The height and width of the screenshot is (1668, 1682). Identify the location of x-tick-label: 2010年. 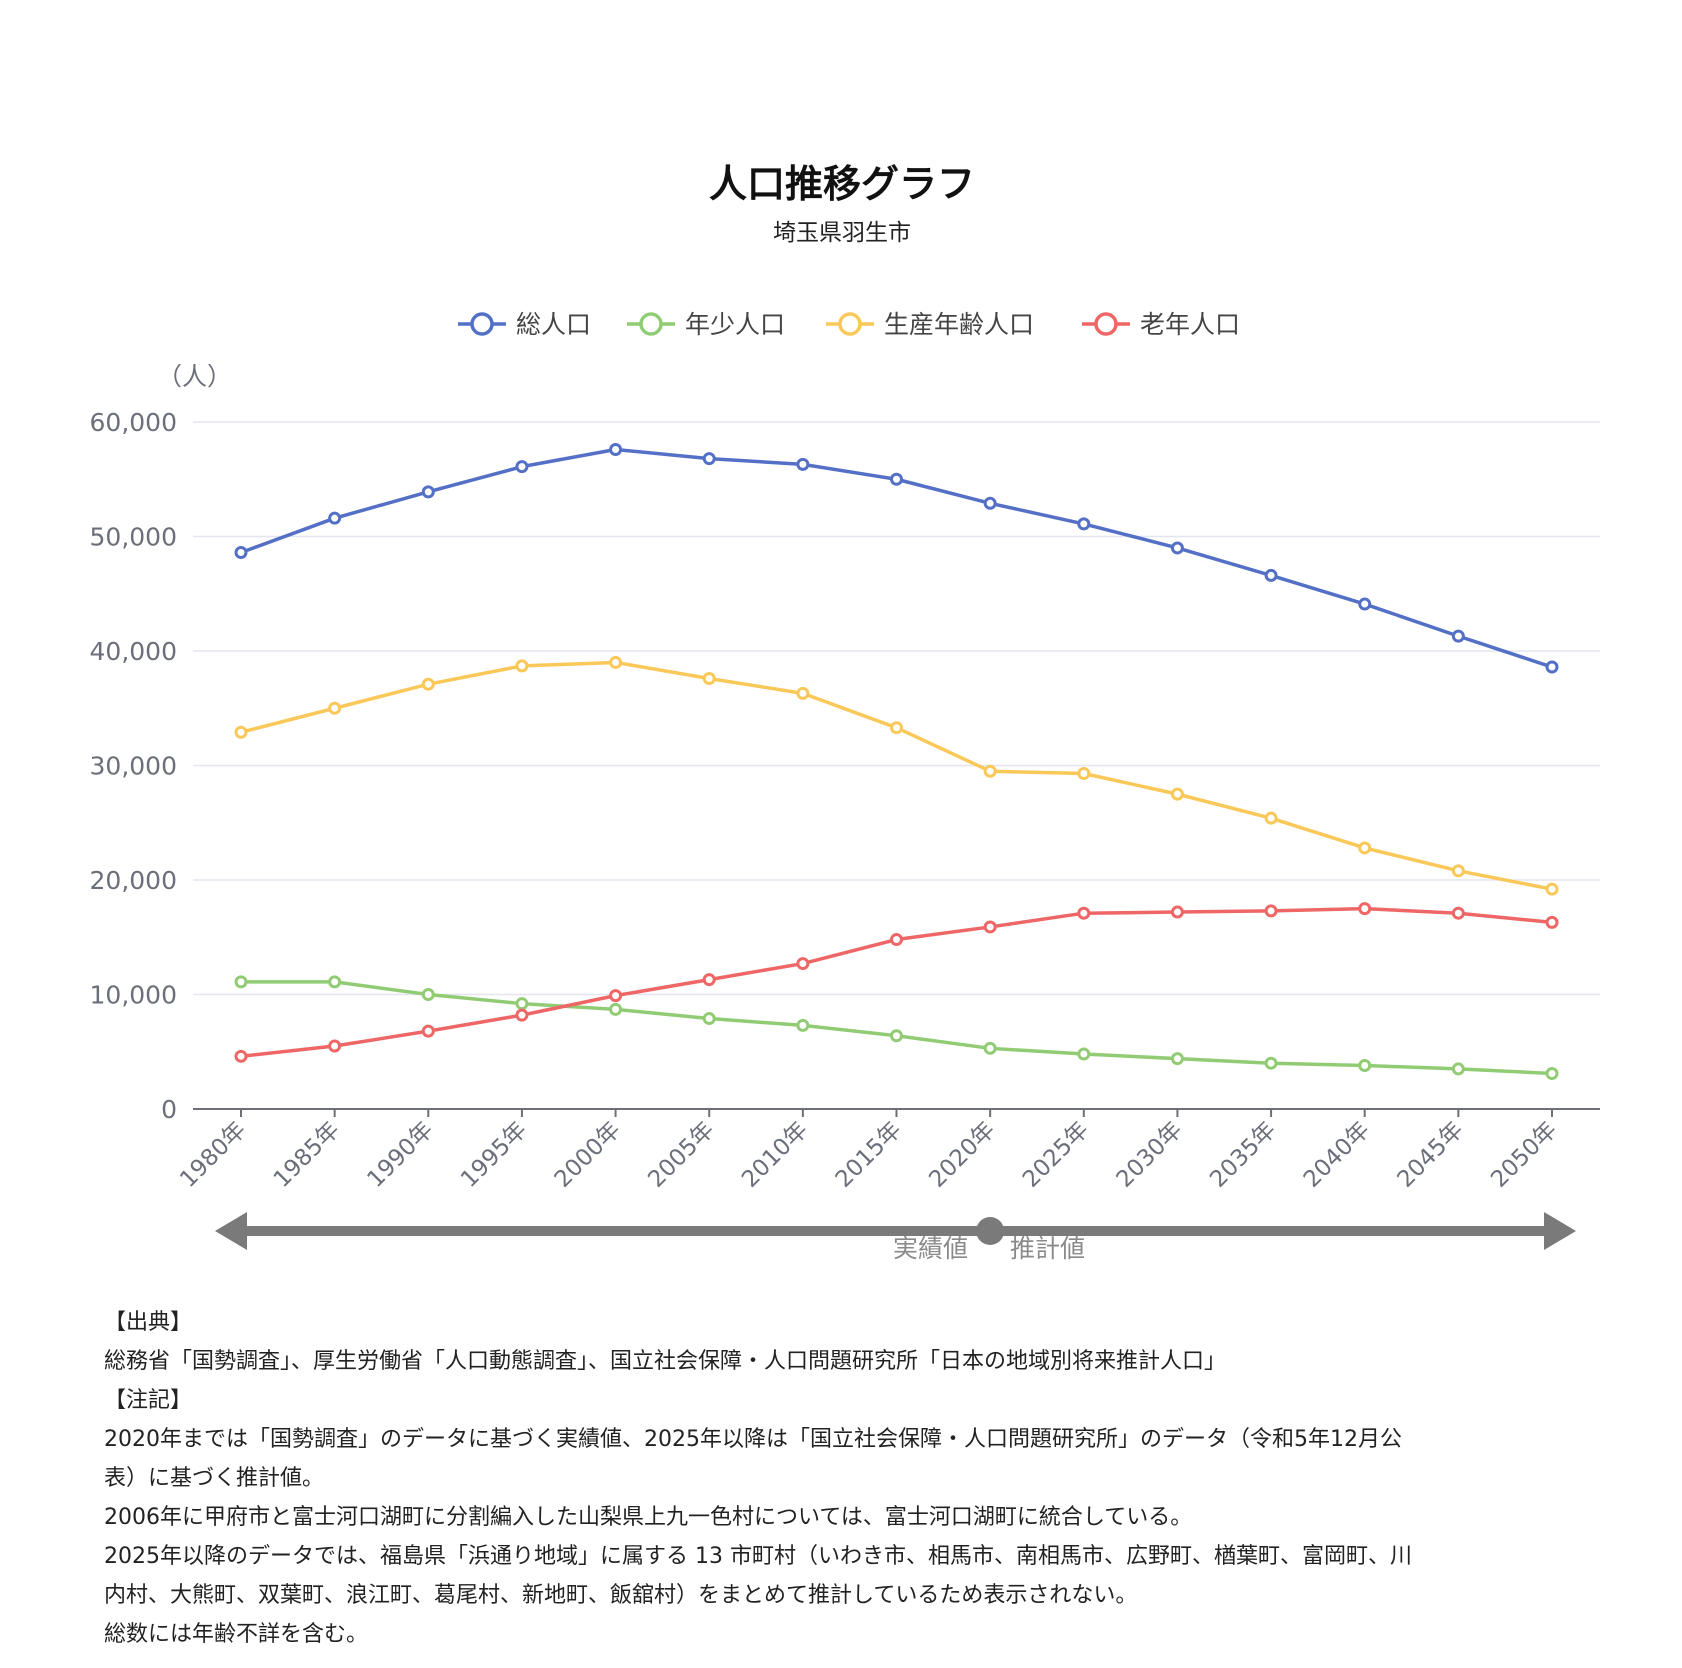
(775, 1155).